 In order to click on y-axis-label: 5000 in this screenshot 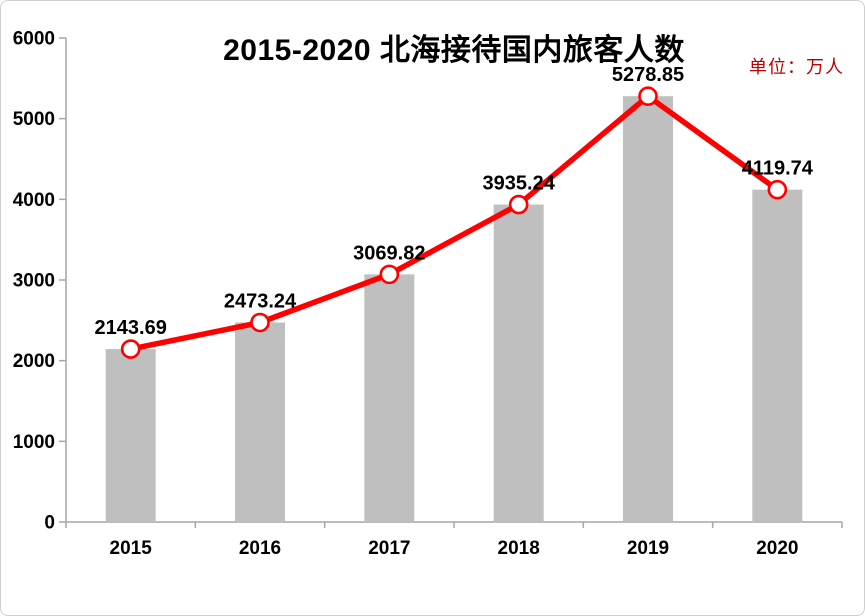, I will do `click(34, 119)`.